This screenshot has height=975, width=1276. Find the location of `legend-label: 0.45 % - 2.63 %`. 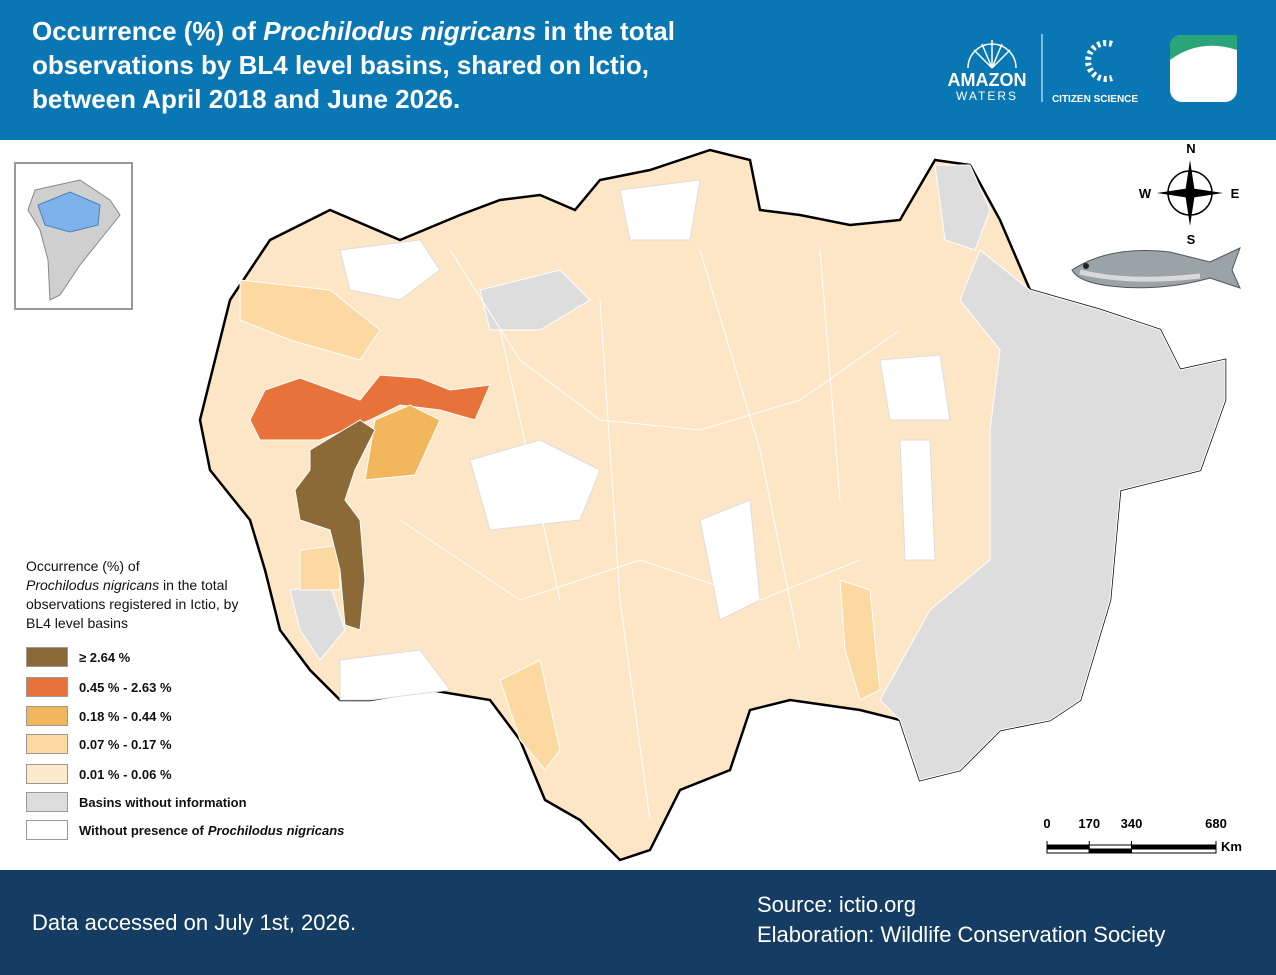

legend-label: 0.45 % - 2.63 % is located at coordinates (125, 687).